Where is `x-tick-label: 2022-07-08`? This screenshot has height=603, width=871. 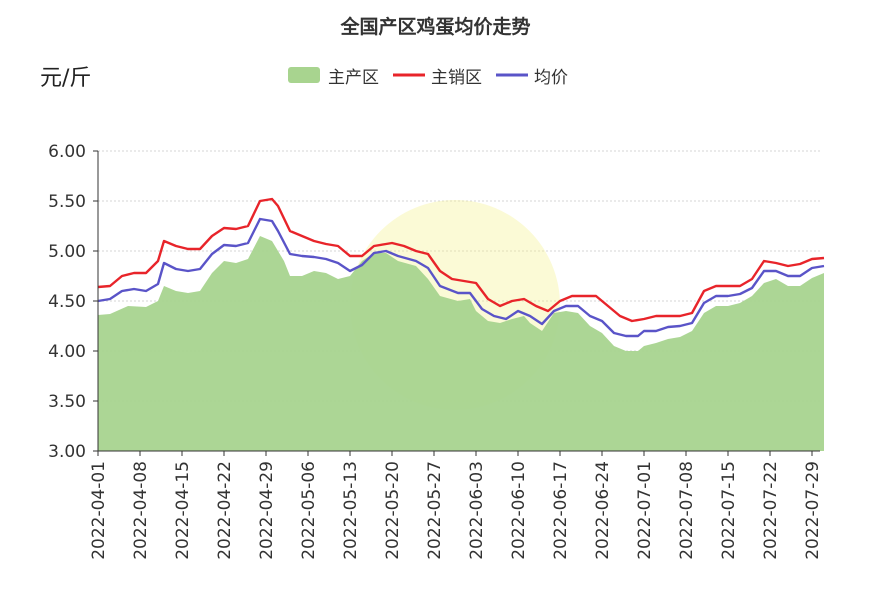
x-tick-label: 2022-07-08 is located at coordinates (687, 510).